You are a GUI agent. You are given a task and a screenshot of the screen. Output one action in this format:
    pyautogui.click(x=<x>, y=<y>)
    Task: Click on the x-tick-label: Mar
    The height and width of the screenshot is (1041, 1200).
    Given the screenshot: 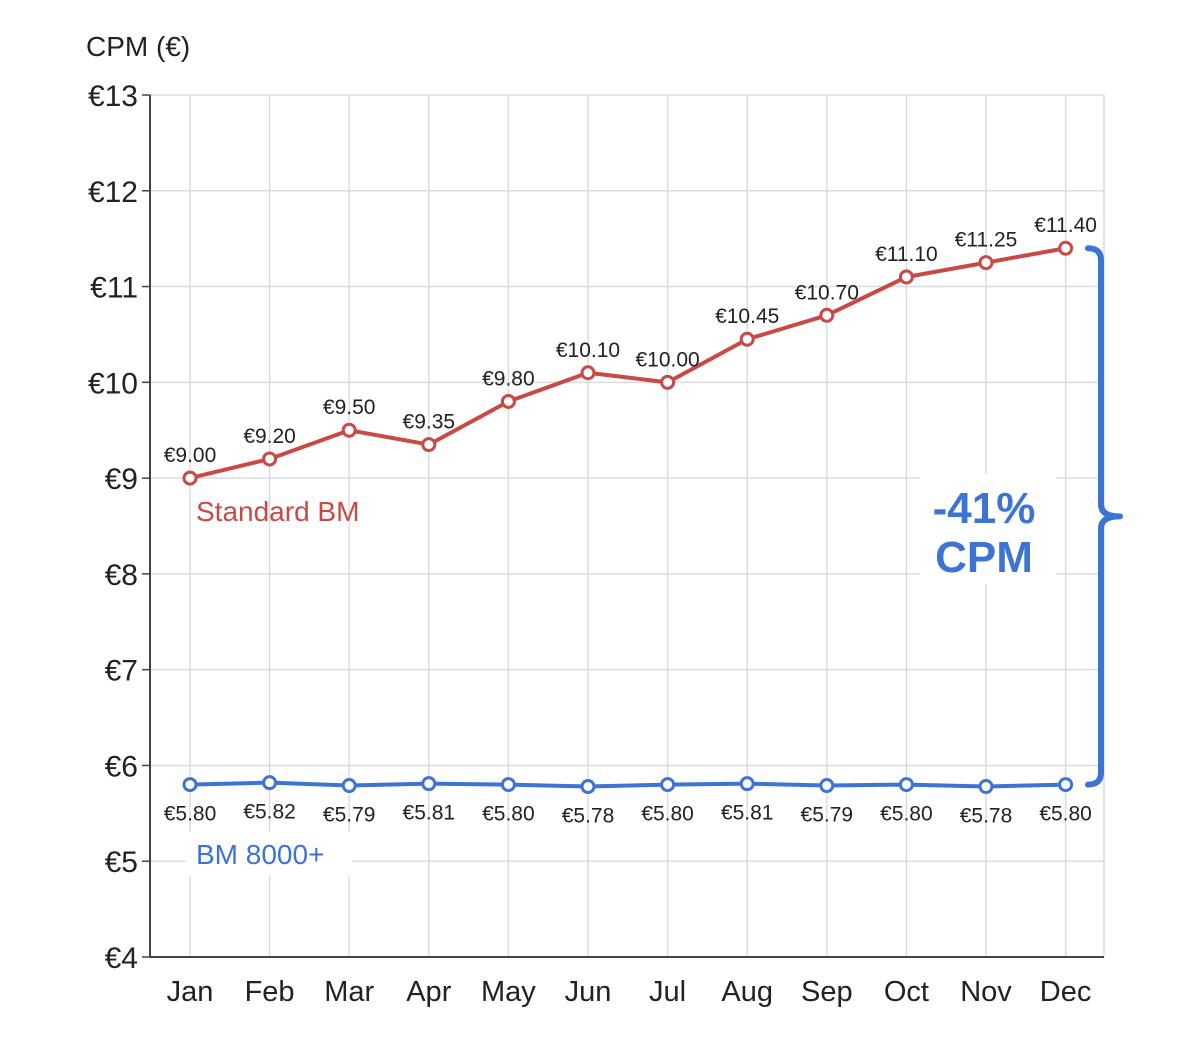 What is the action you would take?
    pyautogui.click(x=349, y=992)
    